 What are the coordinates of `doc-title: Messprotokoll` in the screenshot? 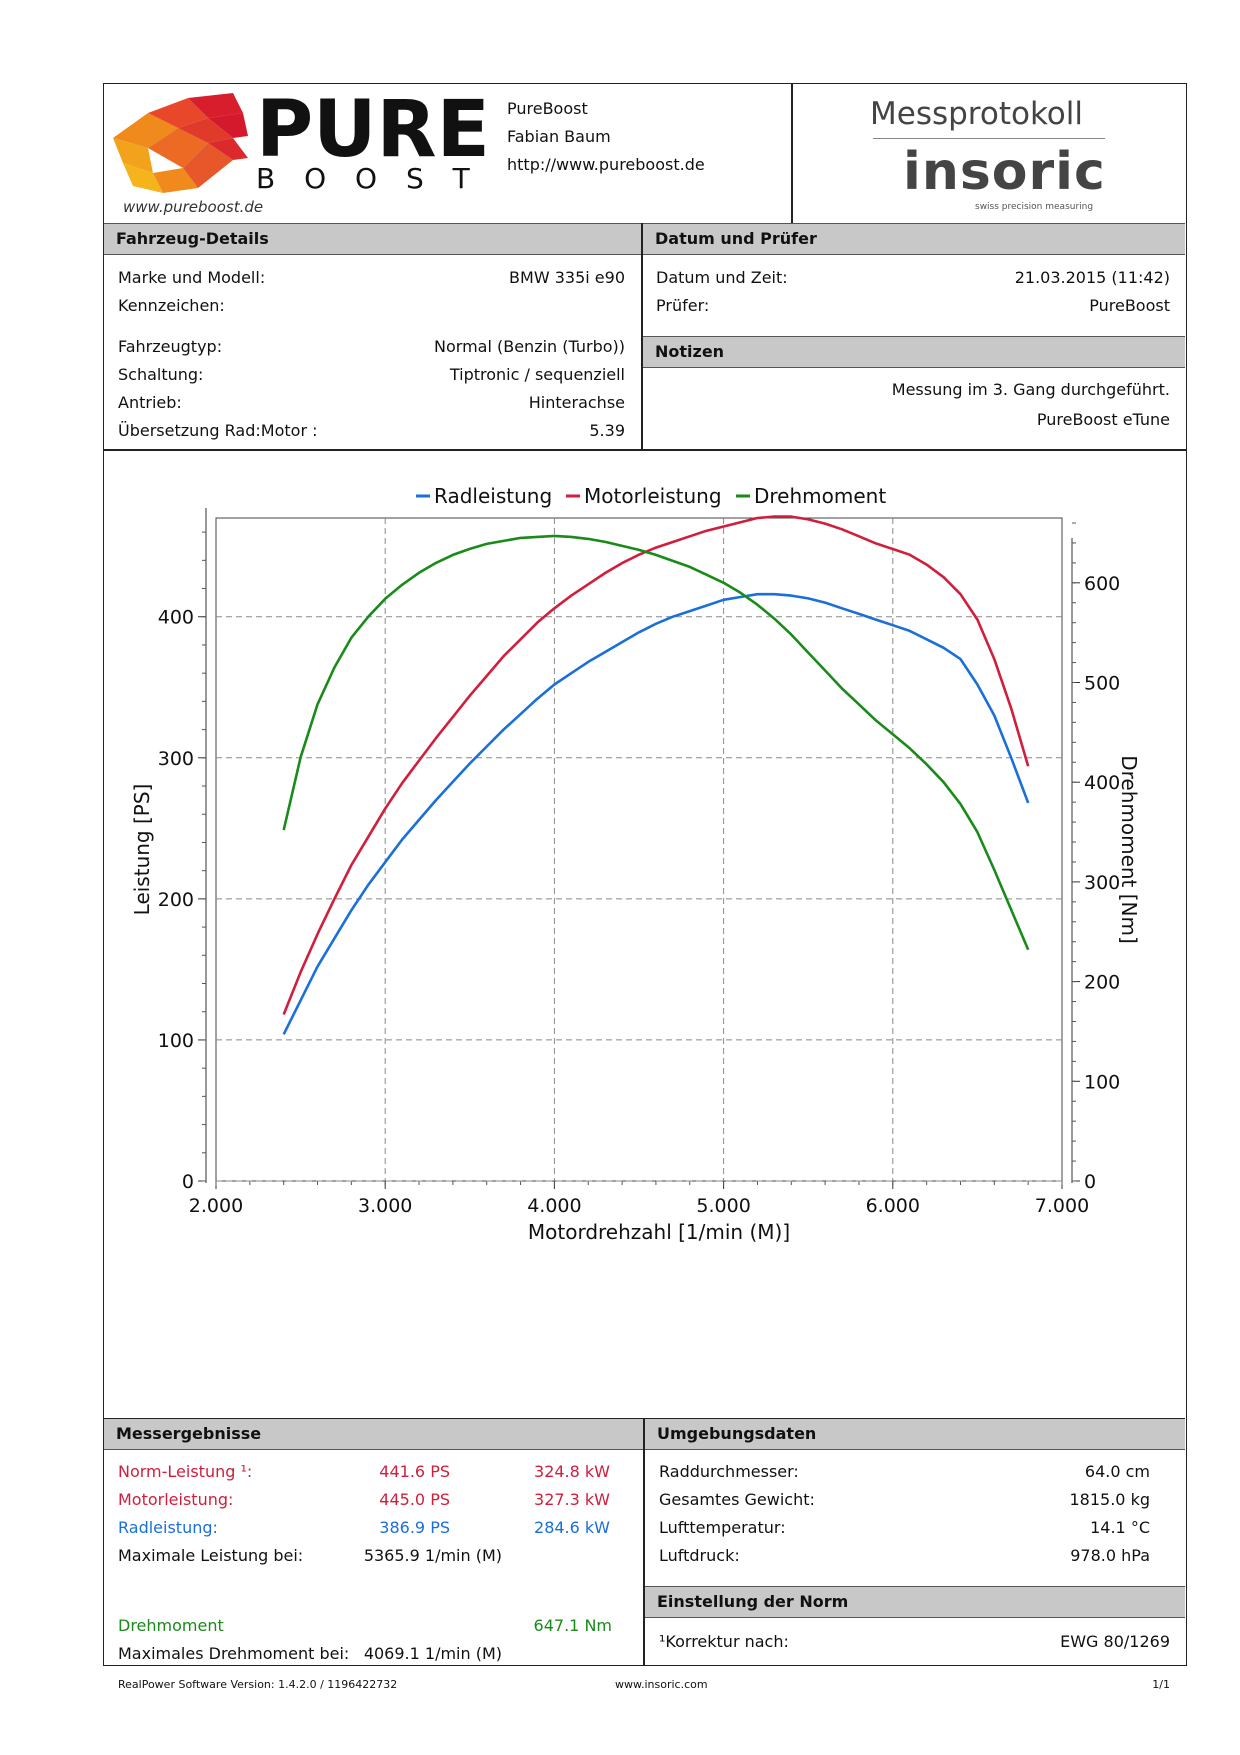 It's located at (976, 114).